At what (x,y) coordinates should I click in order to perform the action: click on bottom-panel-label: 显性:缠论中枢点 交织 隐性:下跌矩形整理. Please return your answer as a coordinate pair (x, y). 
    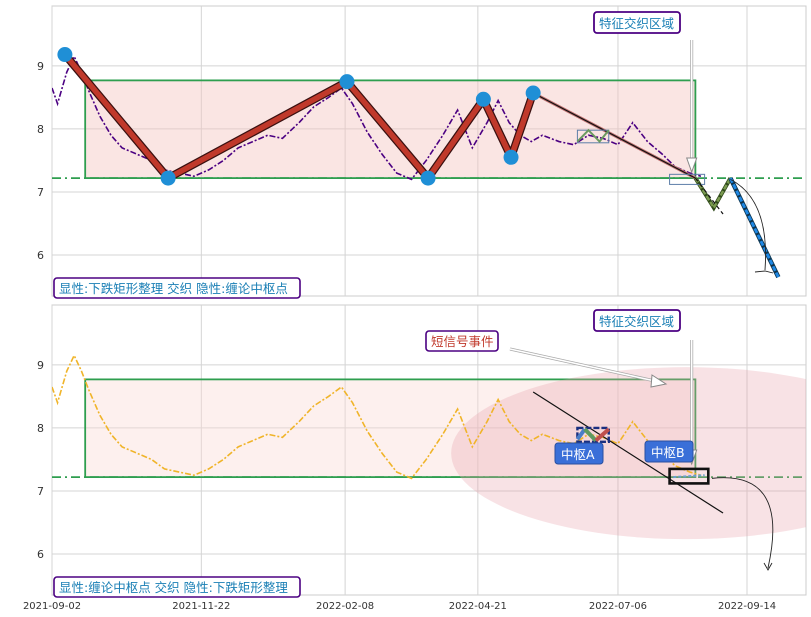
    Looking at the image, I should click on (173, 587).